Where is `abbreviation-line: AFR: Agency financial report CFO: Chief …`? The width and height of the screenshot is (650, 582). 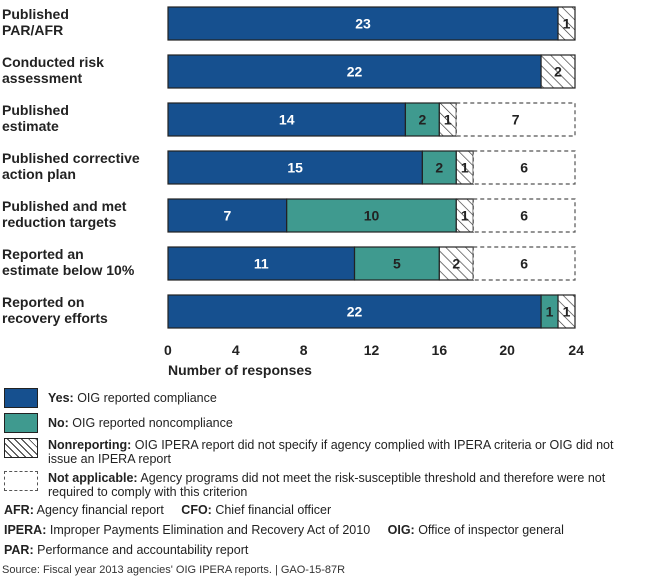 abbreviation-line: AFR: Agency financial report CFO: Chief … is located at coordinates (291, 510).